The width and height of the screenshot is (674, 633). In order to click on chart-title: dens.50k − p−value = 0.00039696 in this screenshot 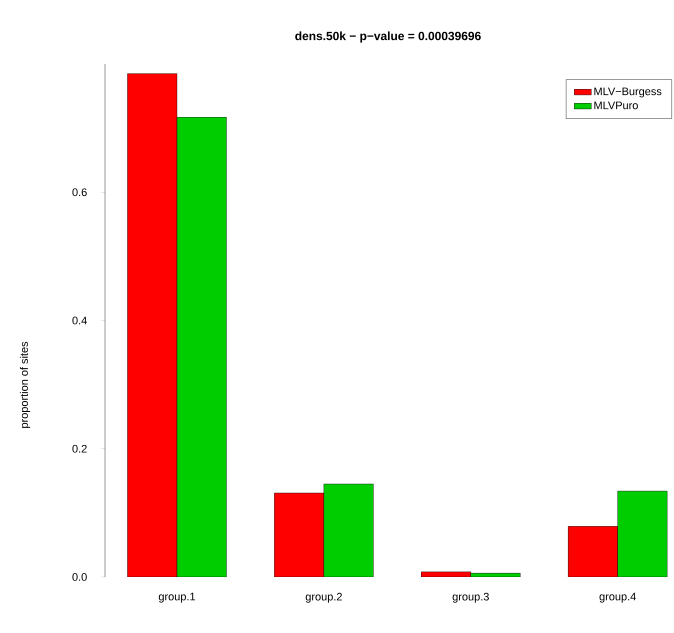, I will do `click(388, 37)`.